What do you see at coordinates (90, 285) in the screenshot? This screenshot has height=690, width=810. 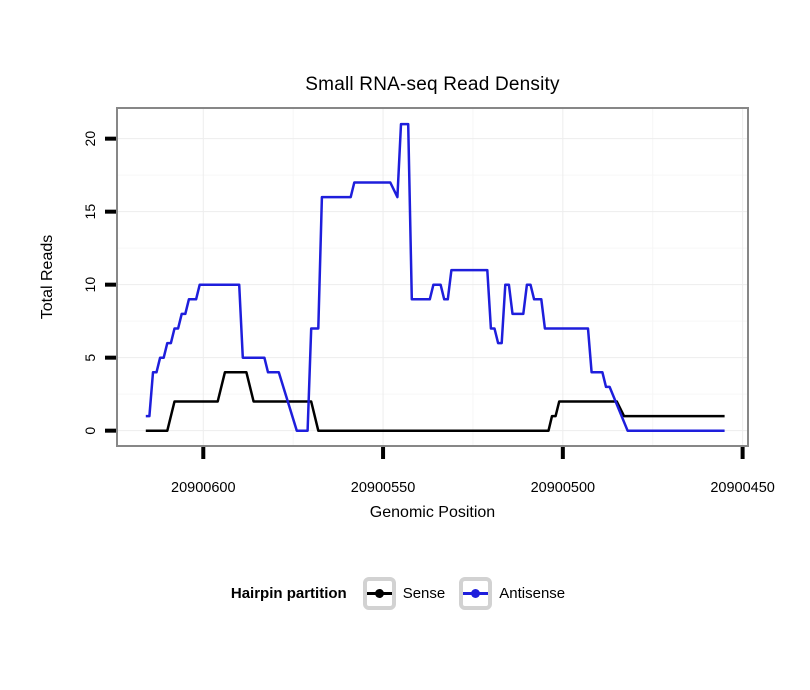 I see `y-tick-label: 10` at bounding box center [90, 285].